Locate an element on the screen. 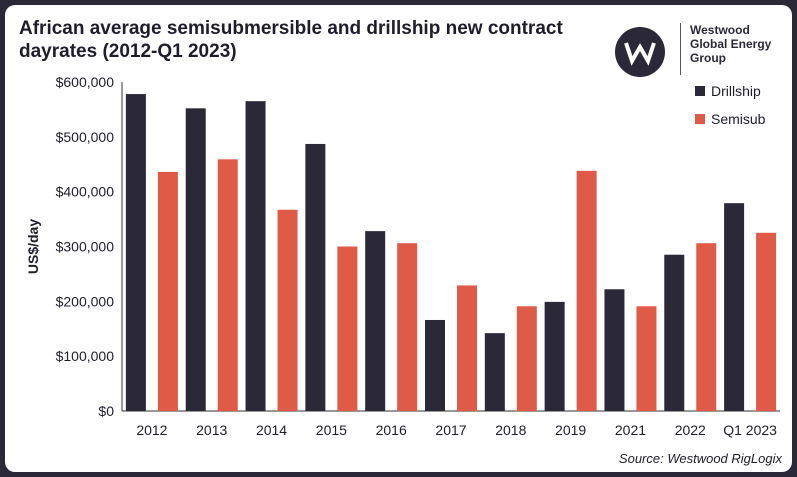 The image size is (797, 477). bar-drillship-2018 is located at coordinates (494, 372).